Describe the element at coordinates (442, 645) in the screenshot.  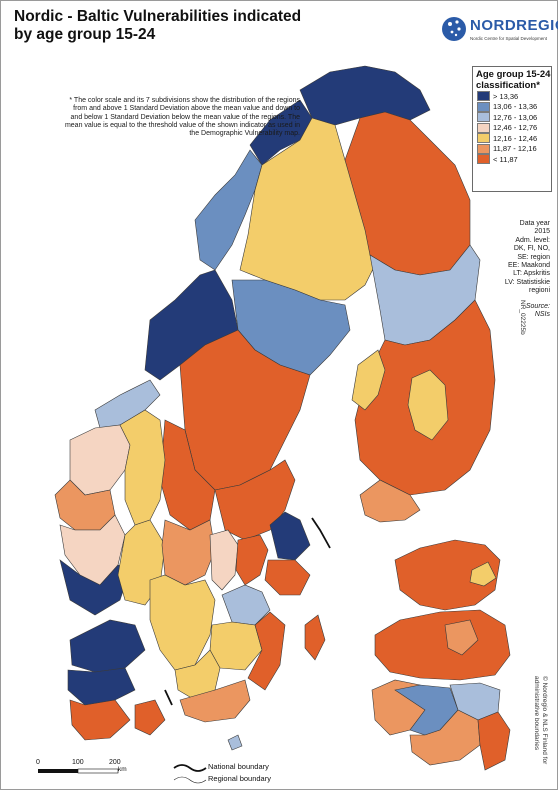
I see `region-latvia` at that location.